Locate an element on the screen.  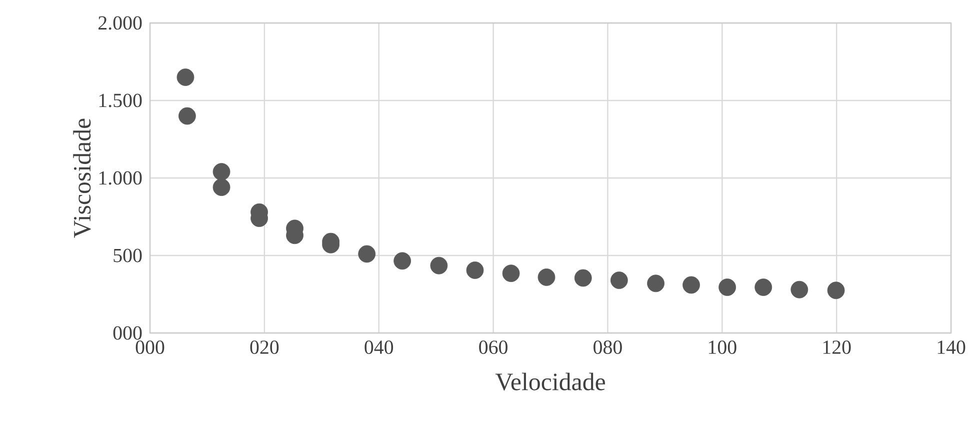
y-axis-title: Viscosidade is located at coordinates (82, 178).